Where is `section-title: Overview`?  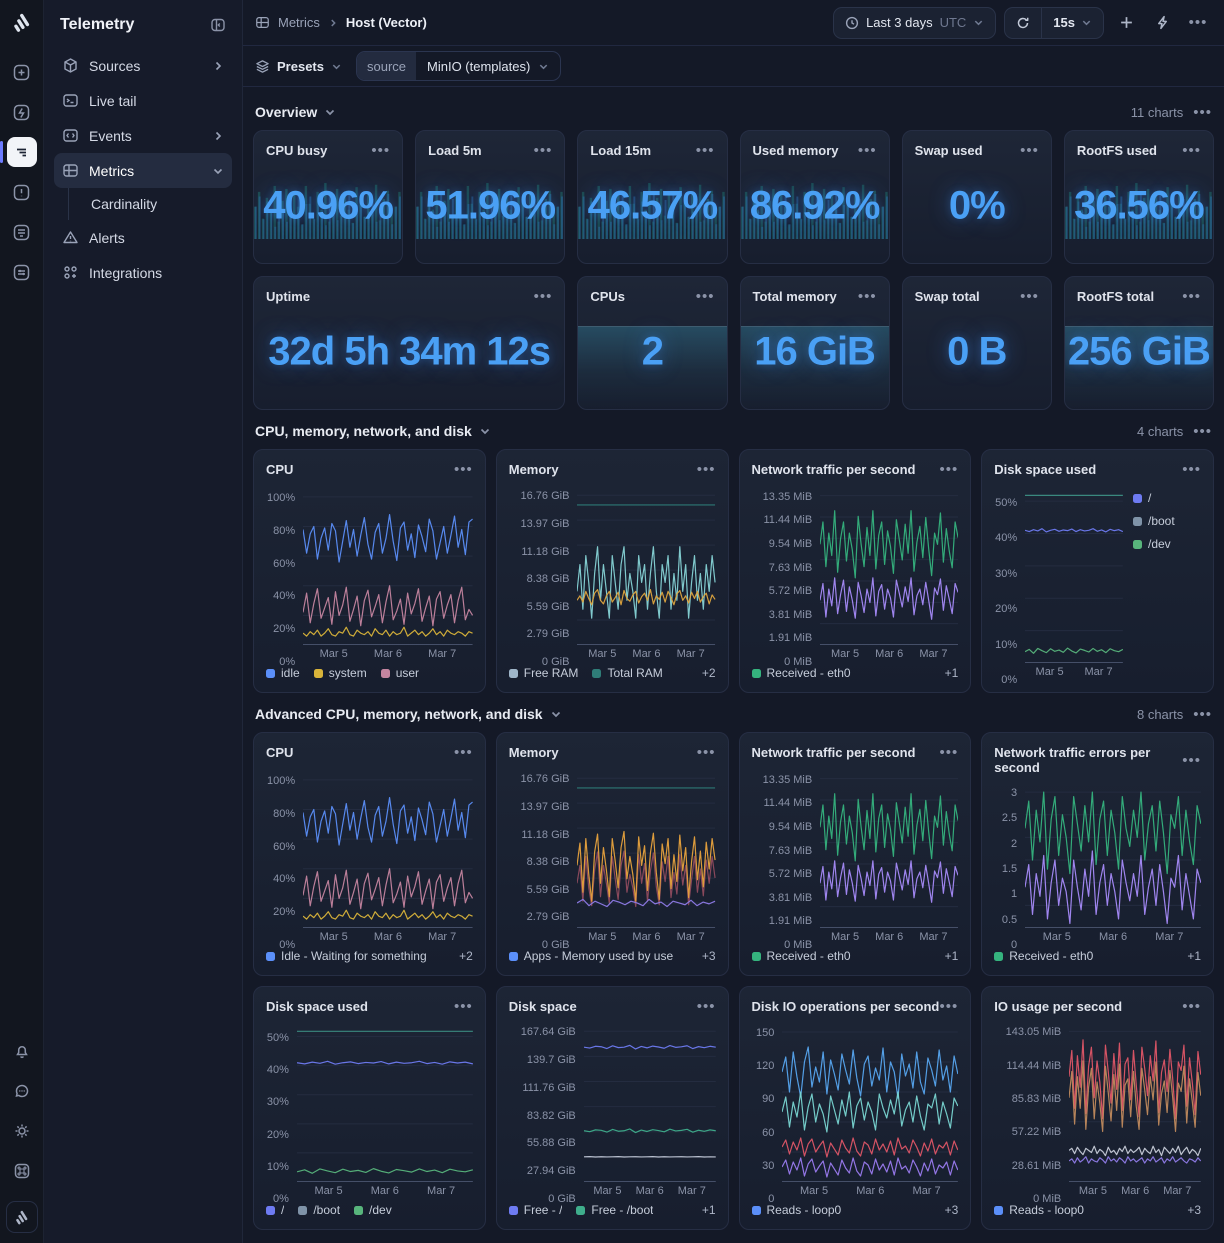
section-title: Overview is located at coordinates (286, 112).